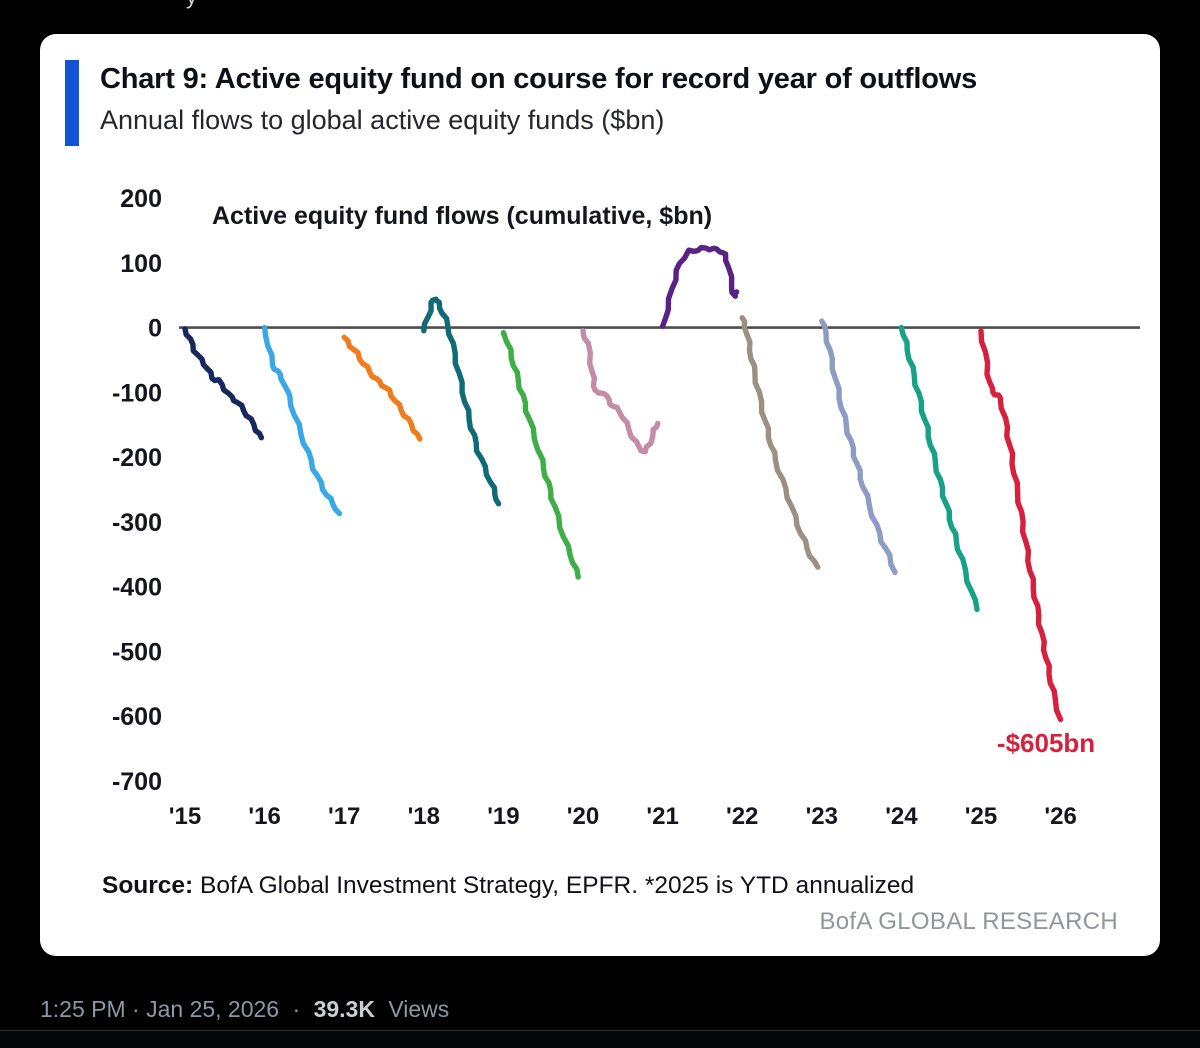  Describe the element at coordinates (699, 286) in the screenshot. I see `series-line-2021` at that location.